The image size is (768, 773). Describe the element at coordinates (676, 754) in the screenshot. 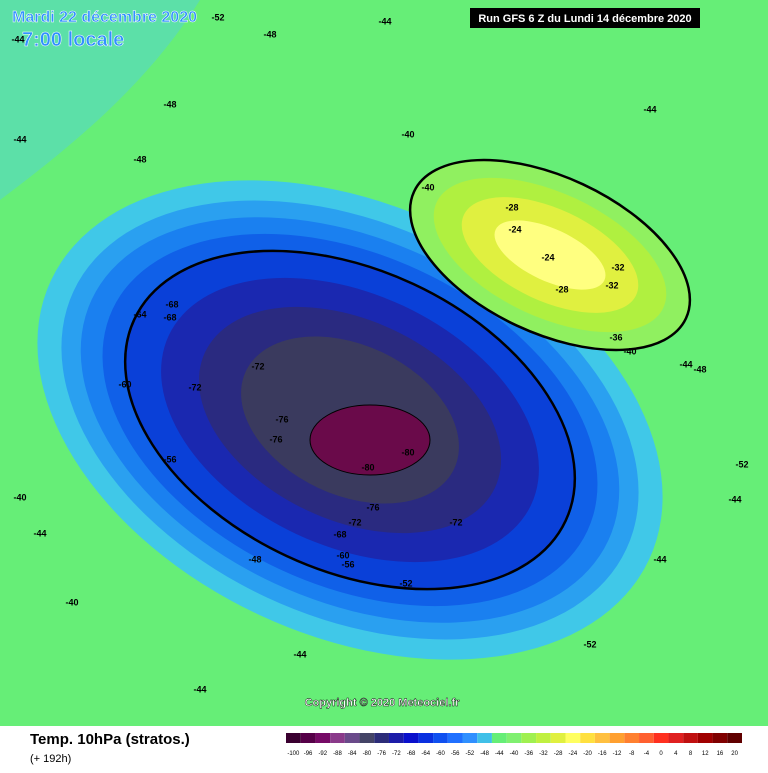

I see `colorbar-label: 4` at that location.